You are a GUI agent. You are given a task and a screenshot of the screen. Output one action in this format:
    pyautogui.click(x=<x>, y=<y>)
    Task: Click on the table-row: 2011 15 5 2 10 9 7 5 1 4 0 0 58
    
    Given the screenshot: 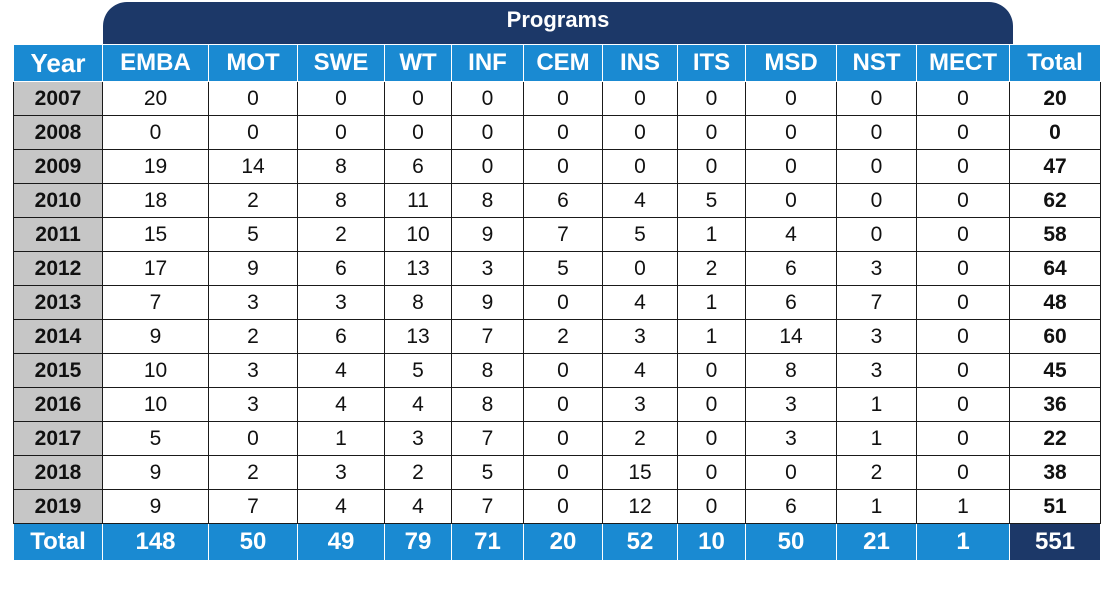 What is the action you would take?
    pyautogui.click(x=557, y=234)
    